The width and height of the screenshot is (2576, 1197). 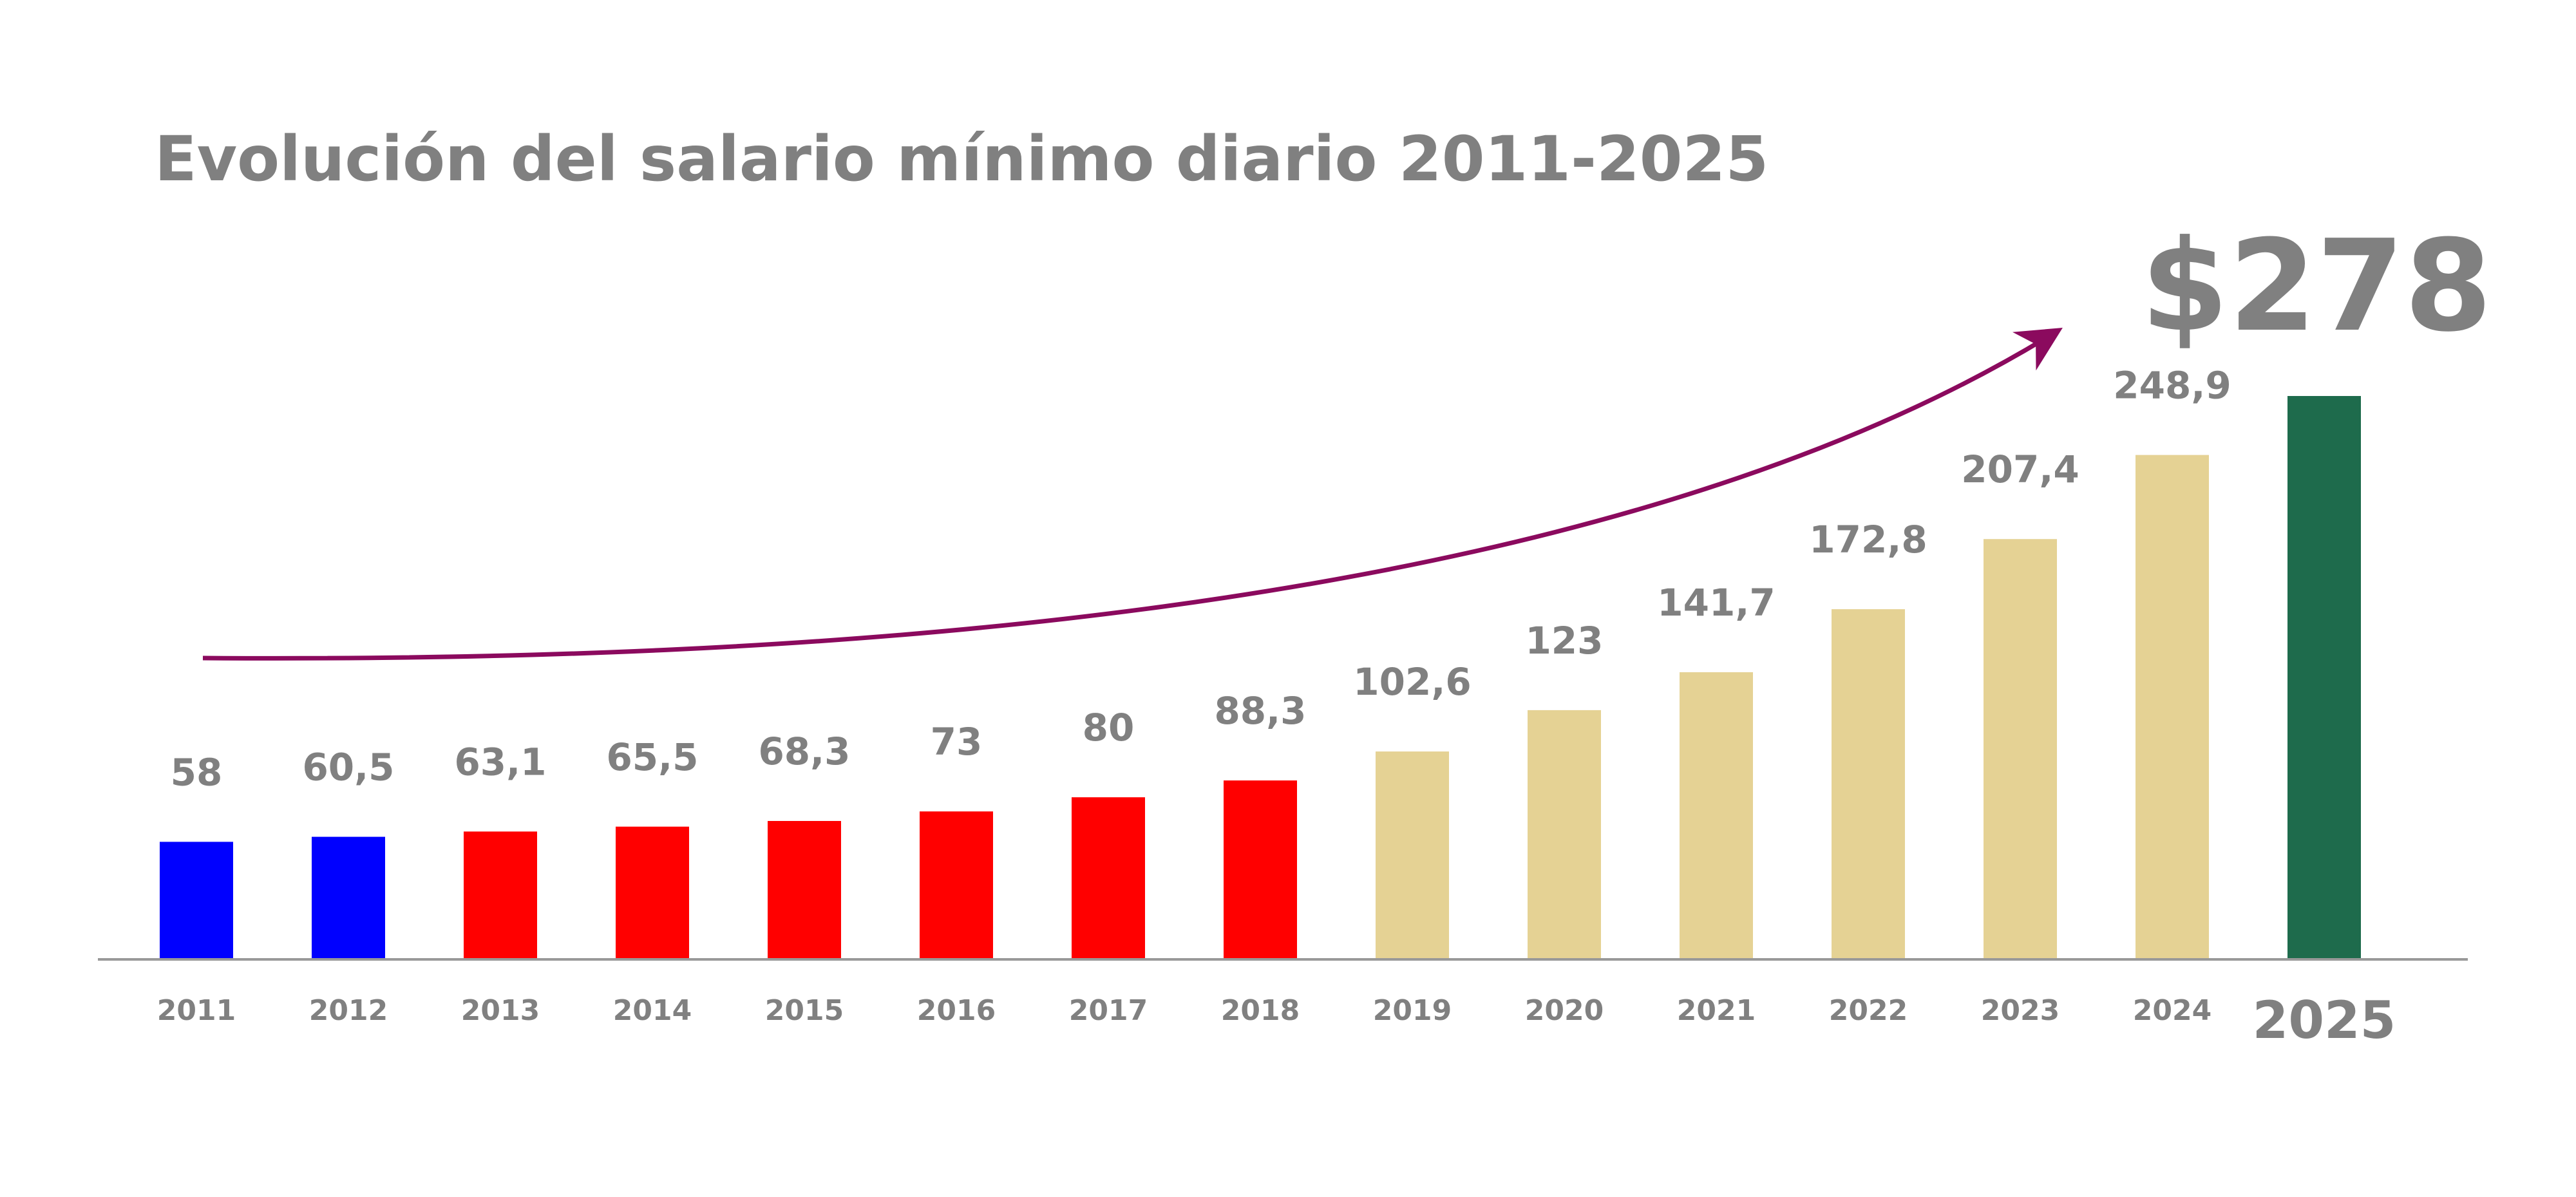 What do you see at coordinates (500, 895) in the screenshot?
I see `bar-2013` at bounding box center [500, 895].